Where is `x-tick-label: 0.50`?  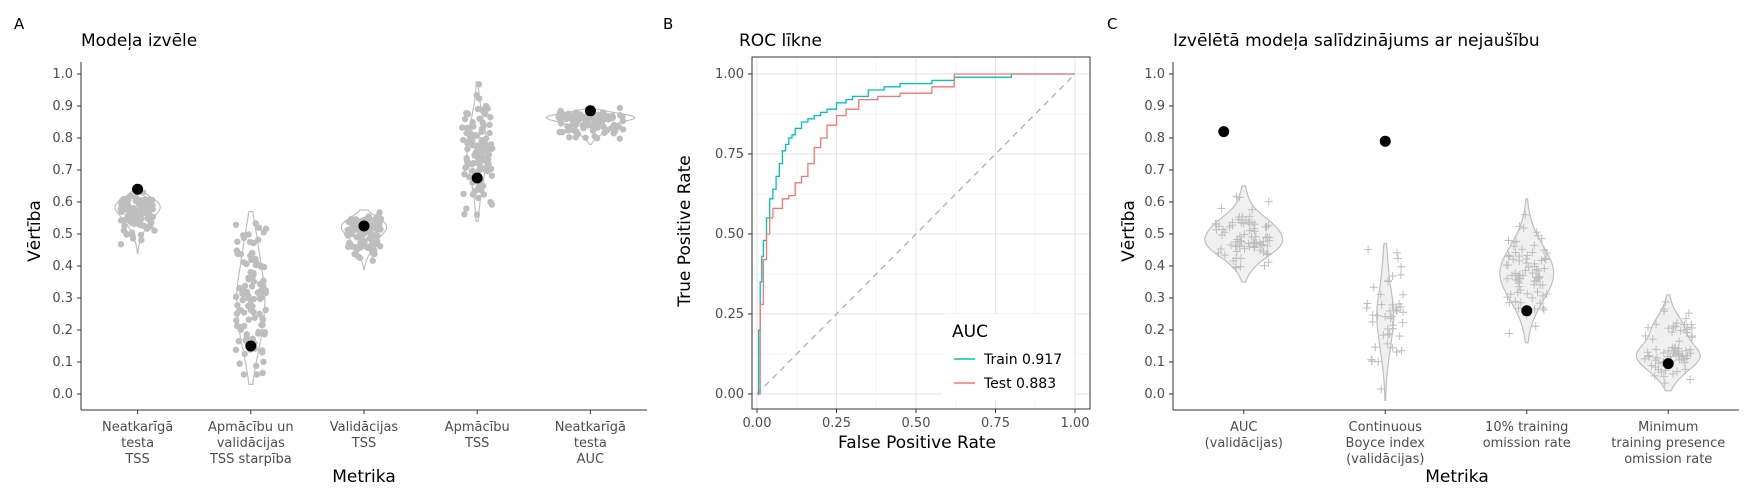 x-tick-label: 0.50 is located at coordinates (916, 423).